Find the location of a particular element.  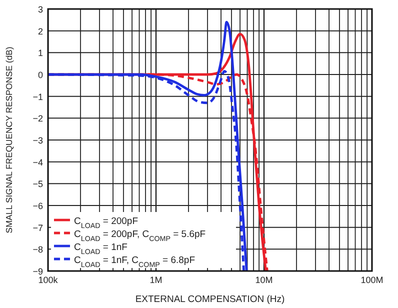

y-tick-label: 3 is located at coordinates (40, 9).